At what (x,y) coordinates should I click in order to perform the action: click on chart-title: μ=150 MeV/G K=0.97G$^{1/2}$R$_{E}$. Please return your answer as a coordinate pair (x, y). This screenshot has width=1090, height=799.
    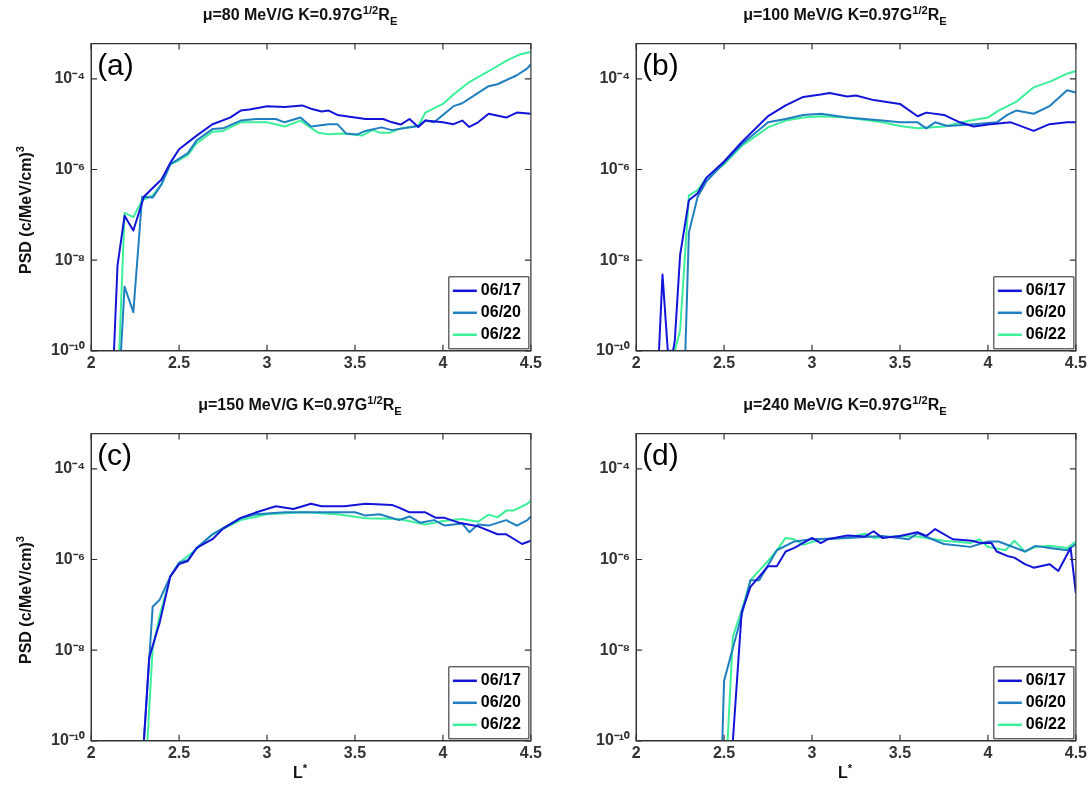
    Looking at the image, I should click on (300, 405).